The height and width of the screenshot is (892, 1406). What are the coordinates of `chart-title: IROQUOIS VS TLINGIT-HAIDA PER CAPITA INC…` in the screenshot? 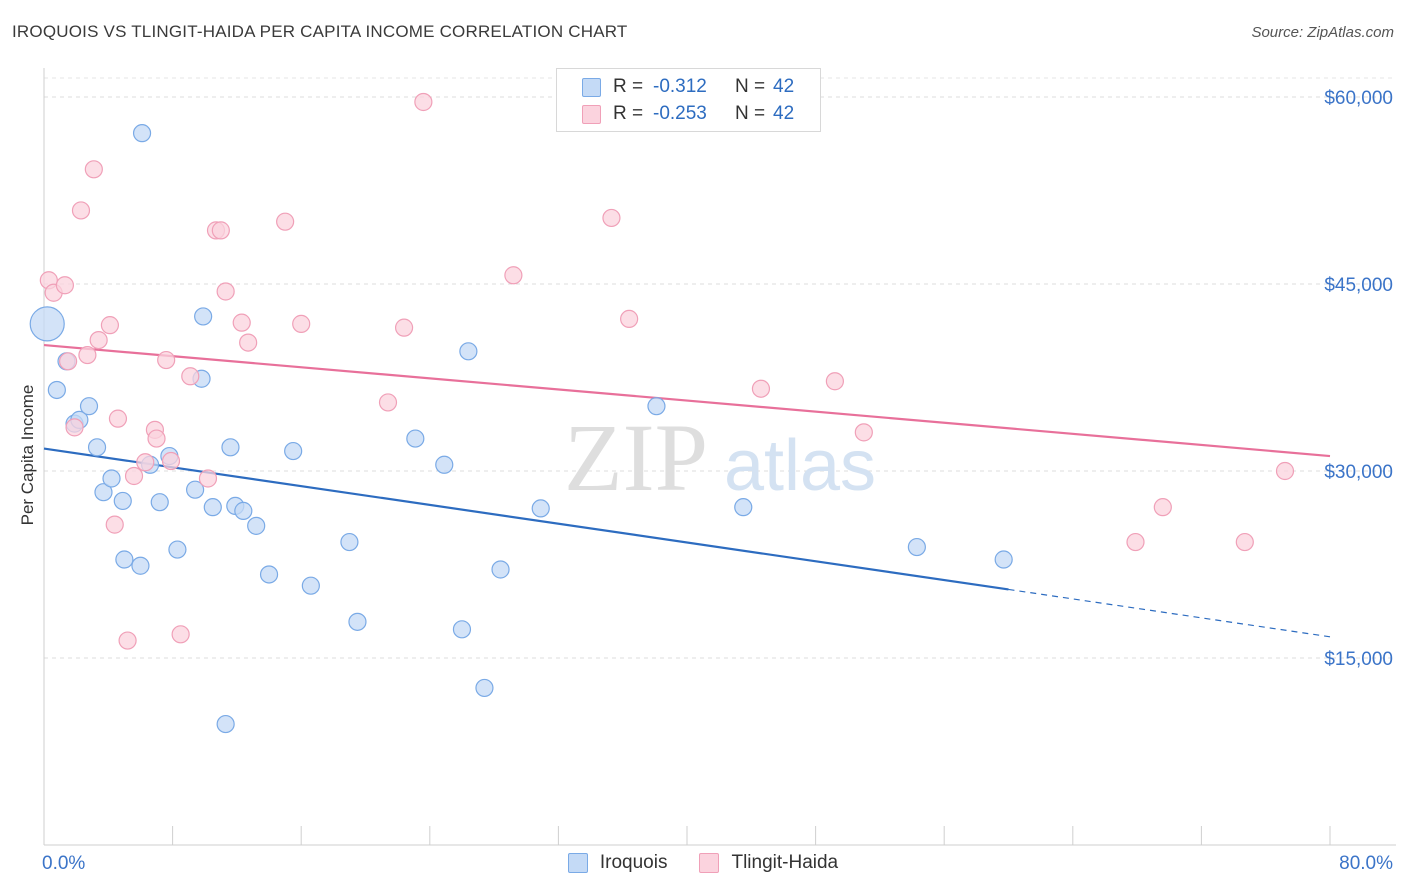 It's located at (320, 31).